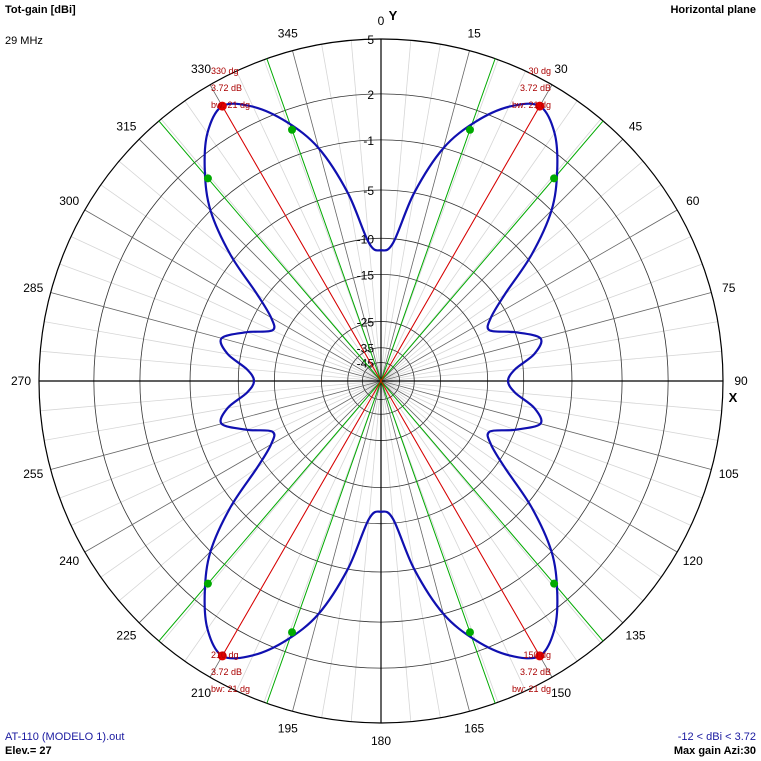  Describe the element at coordinates (381, 741) in the screenshot. I see `angle-tick-label: 180` at that location.